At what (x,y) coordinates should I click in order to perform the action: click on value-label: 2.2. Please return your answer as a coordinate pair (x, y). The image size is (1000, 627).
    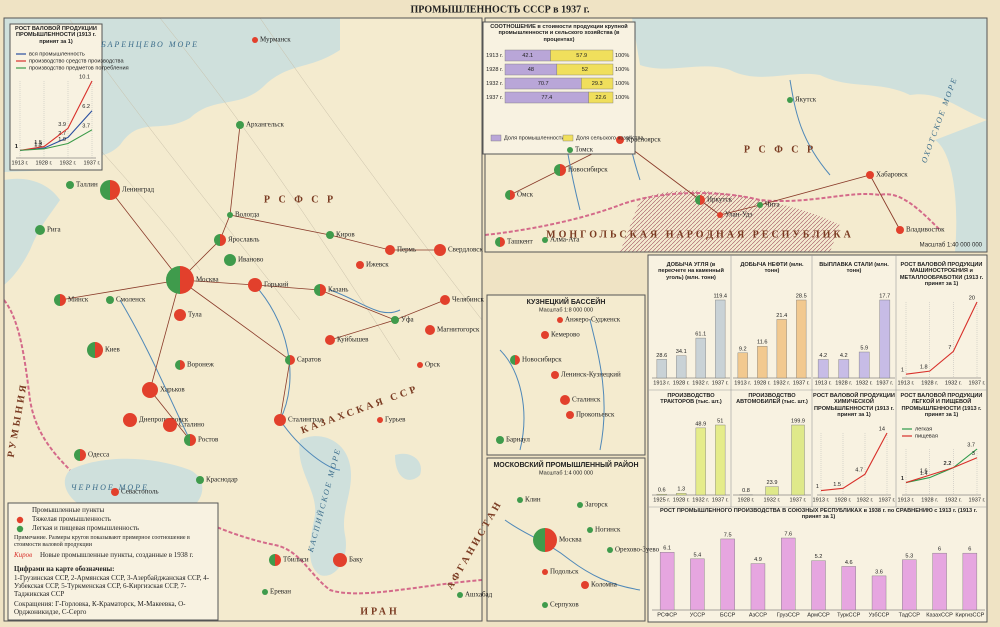
    Looking at the image, I should click on (948, 464).